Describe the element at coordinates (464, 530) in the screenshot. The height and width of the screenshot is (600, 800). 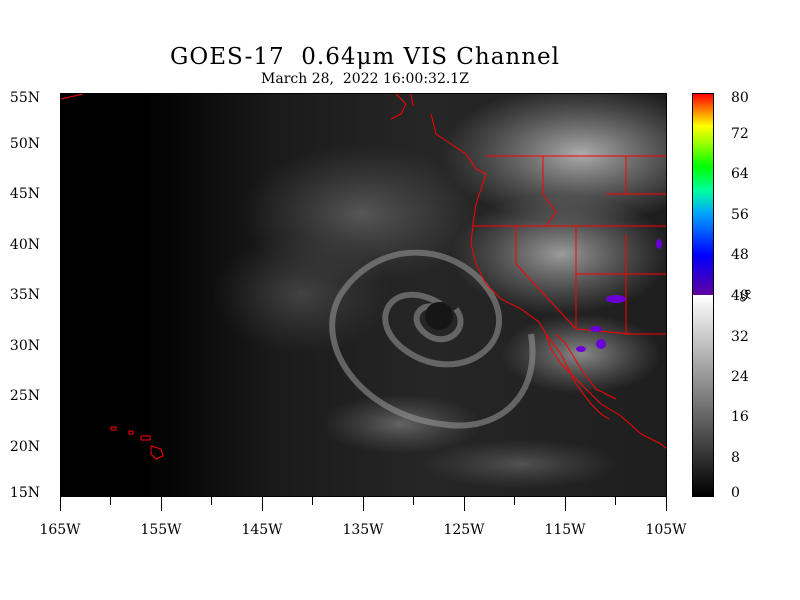
I see `lon-label-125w: 125W` at that location.